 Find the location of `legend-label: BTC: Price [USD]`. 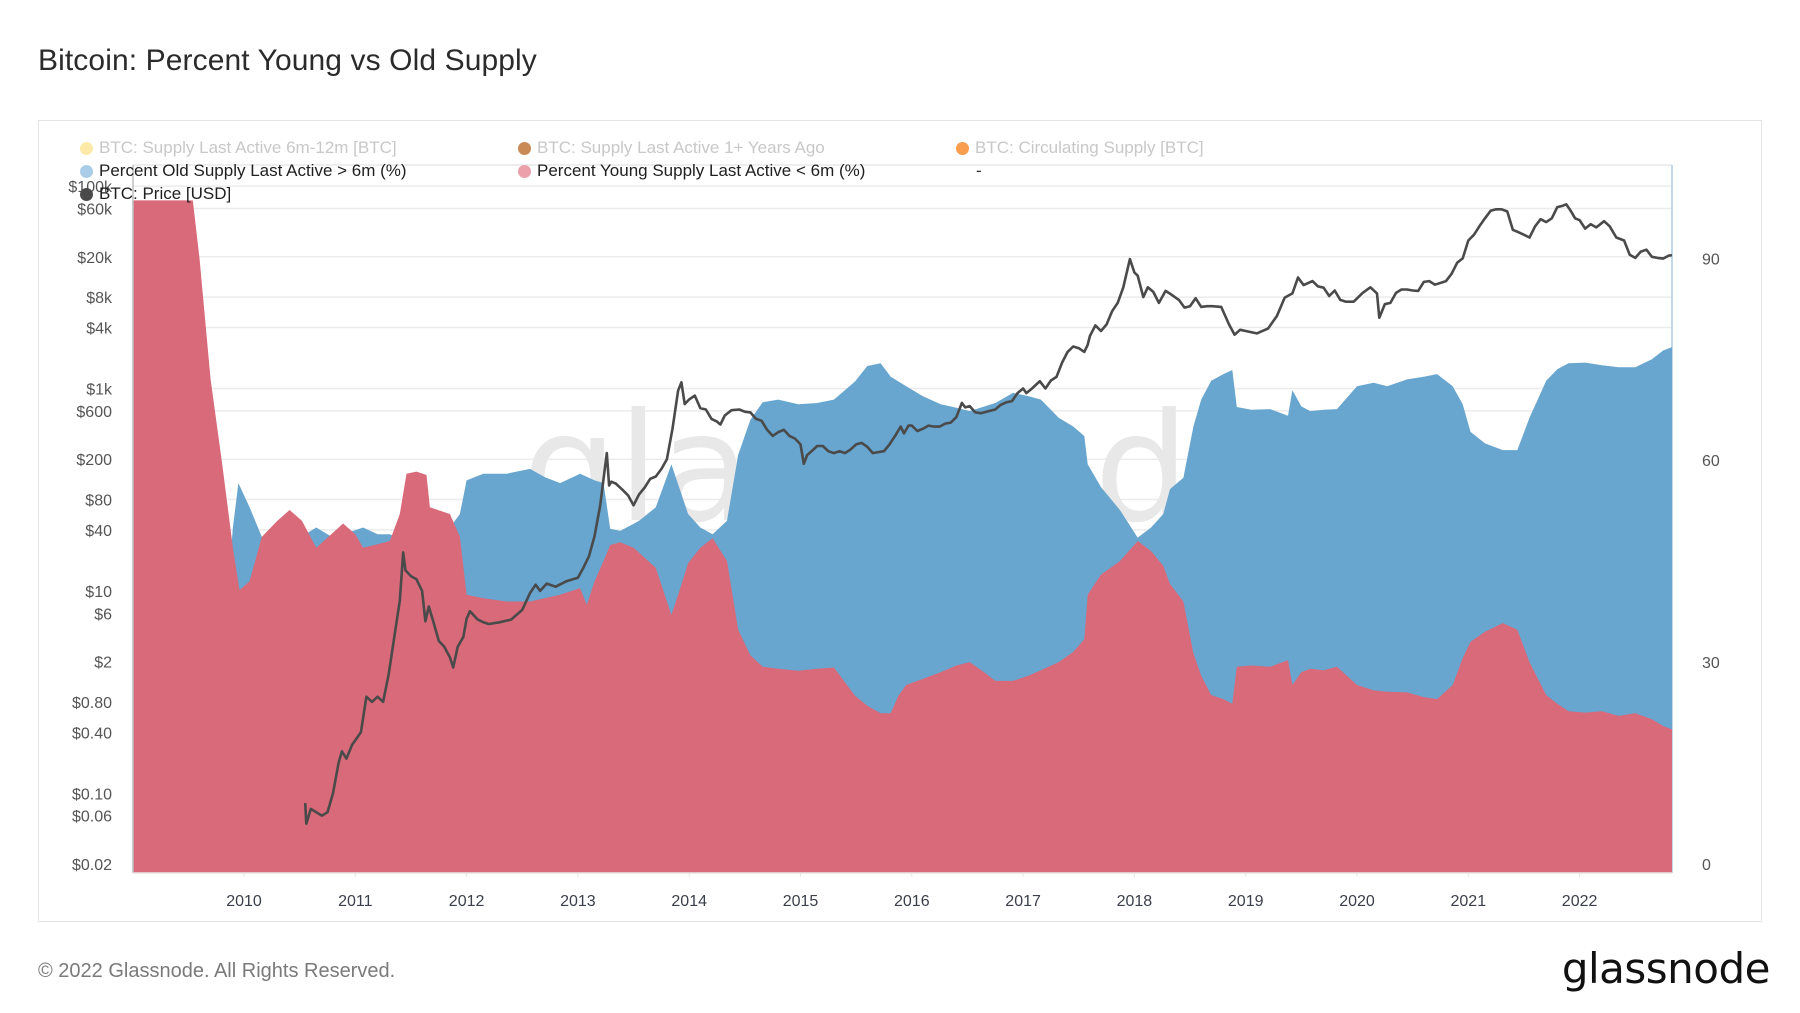

legend-label: BTC: Price [USD] is located at coordinates (165, 193).